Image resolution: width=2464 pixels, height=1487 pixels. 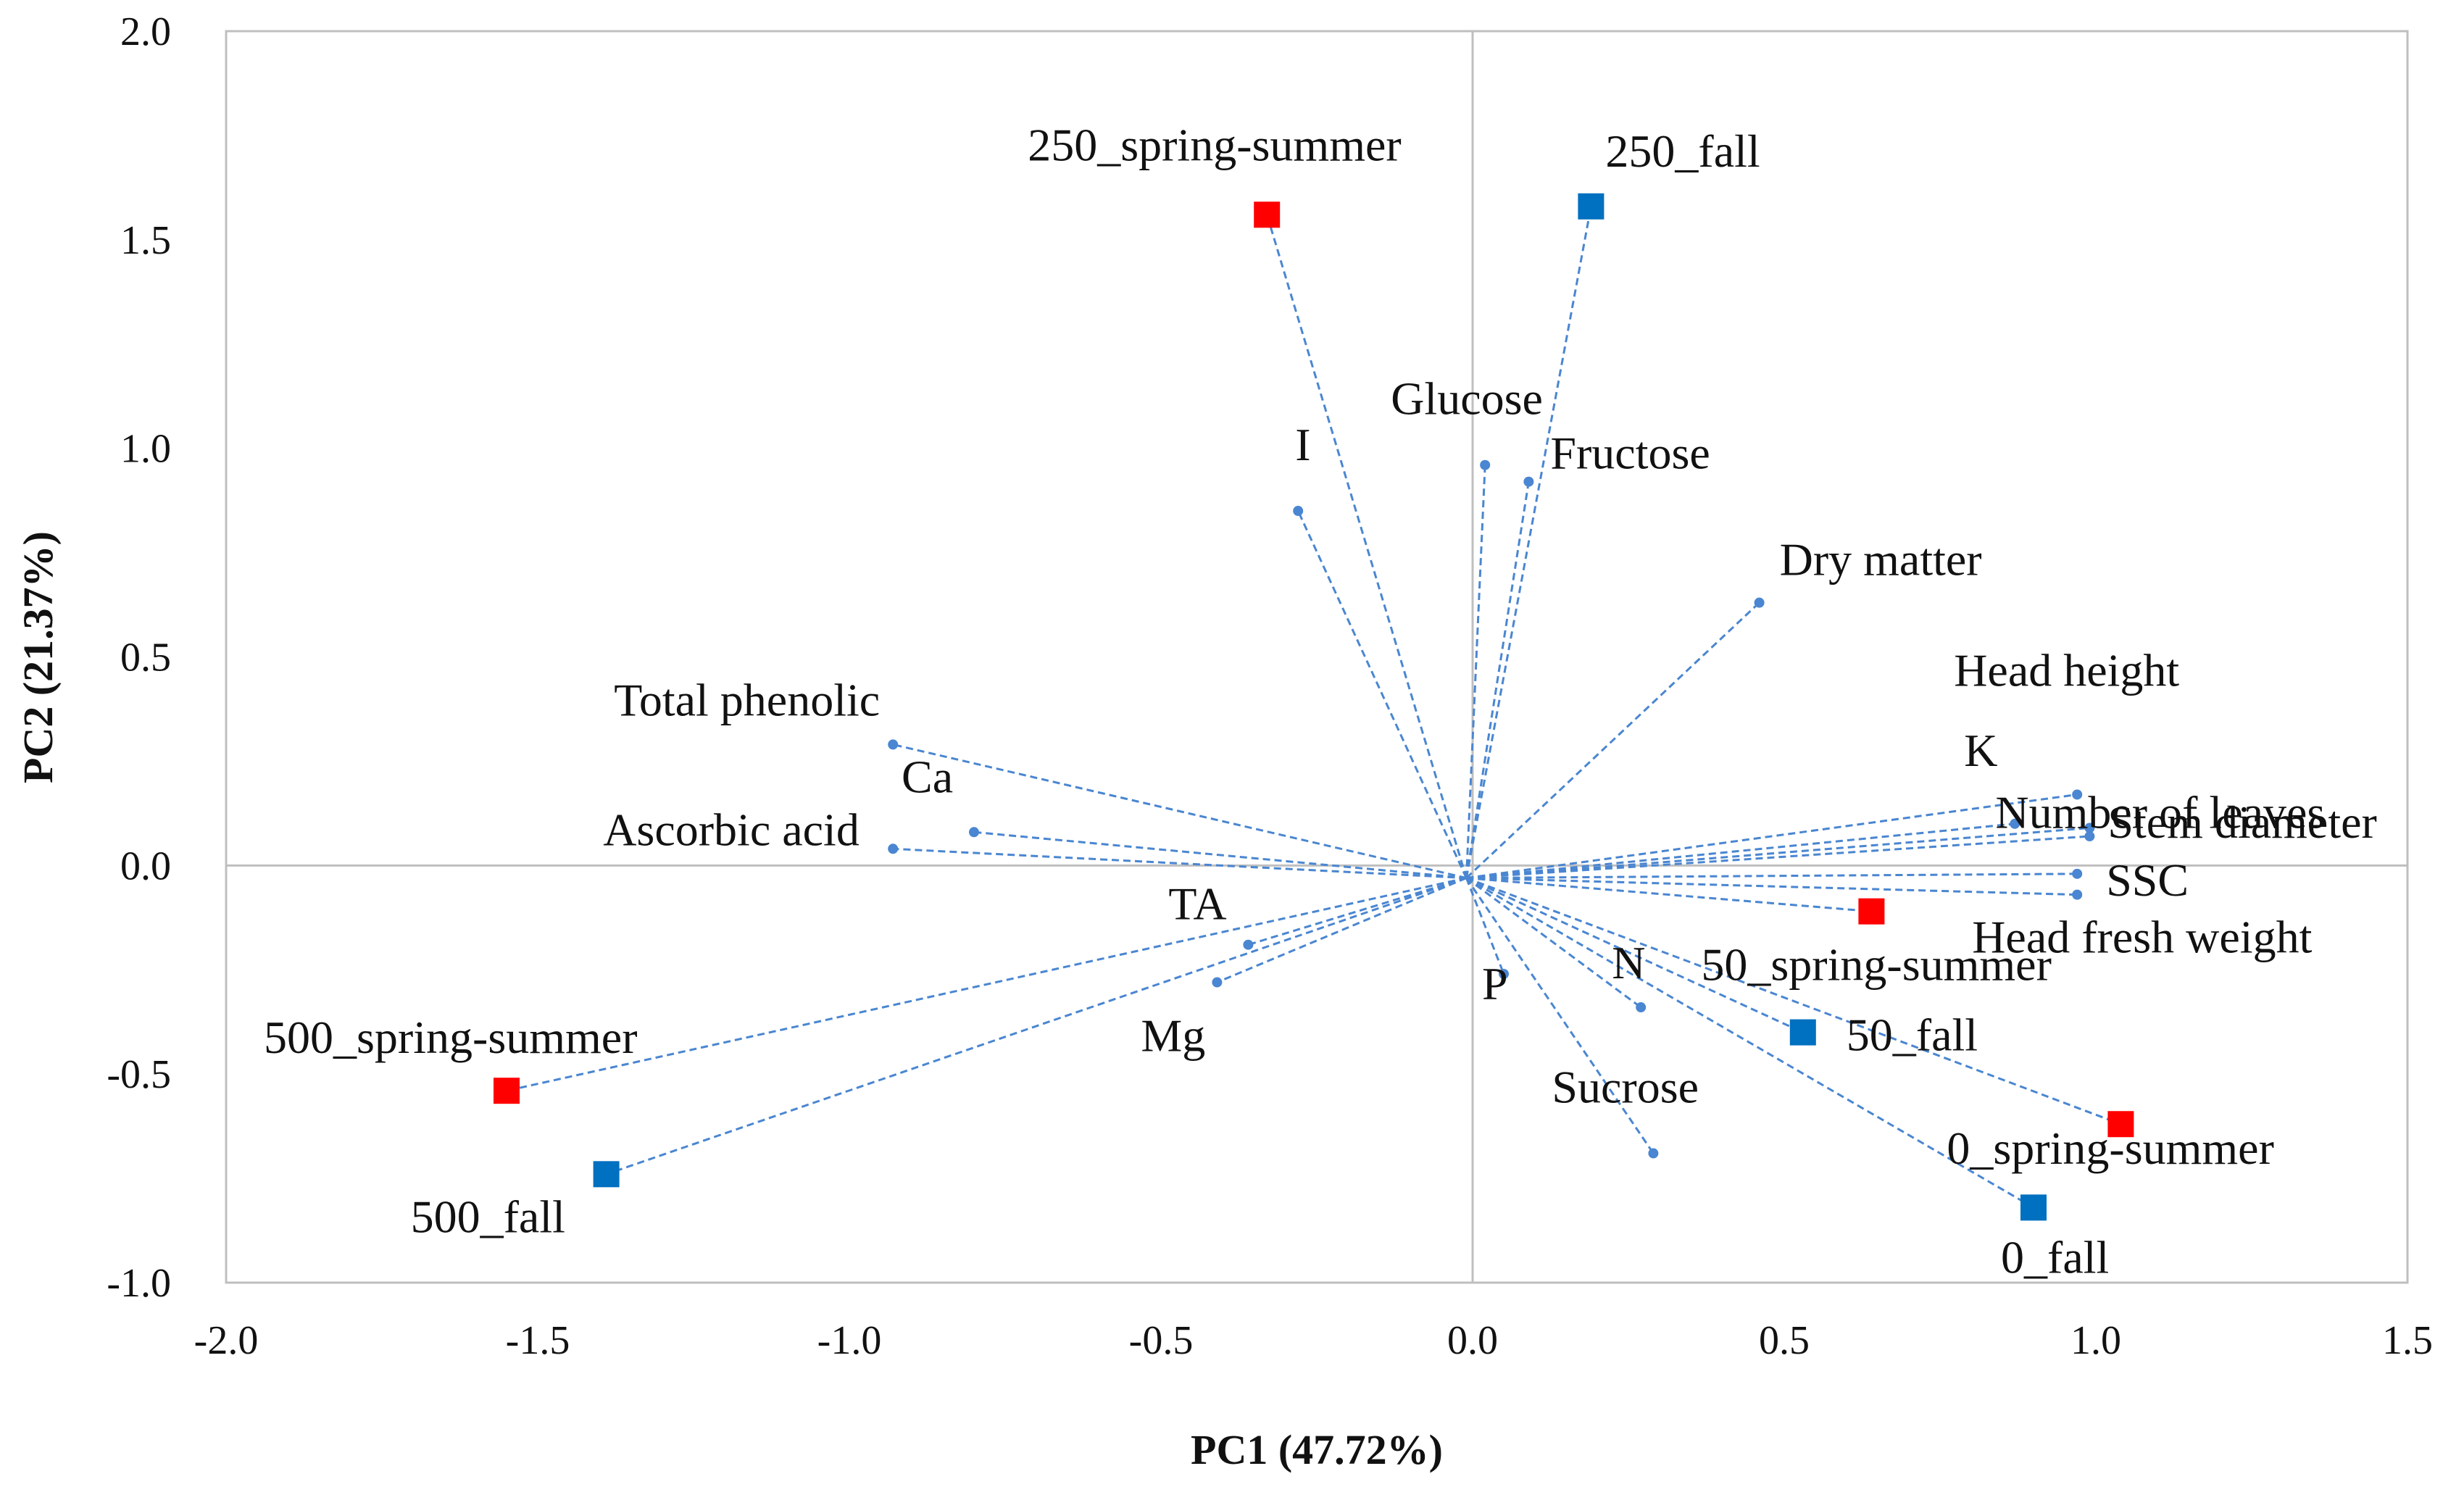 I want to click on sample-marker-500-fall, so click(x=606, y=1174).